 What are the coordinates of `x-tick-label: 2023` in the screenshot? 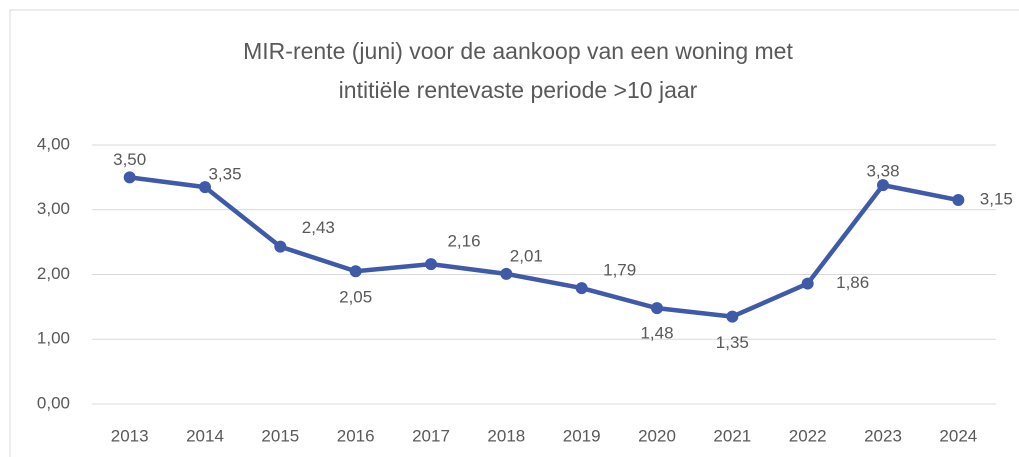 It's located at (883, 435).